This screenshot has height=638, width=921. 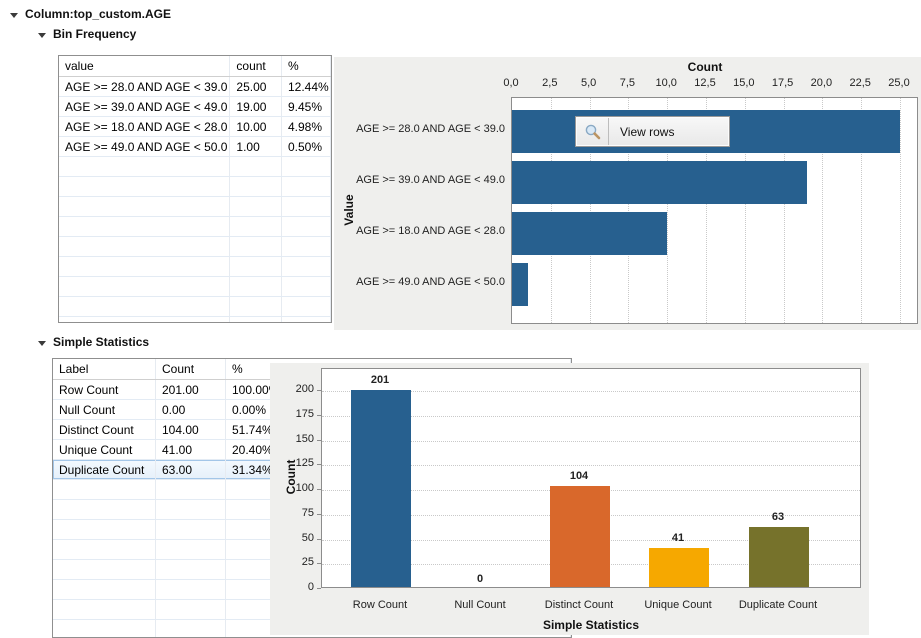 I want to click on column-header-cell: Label, so click(x=104, y=369).